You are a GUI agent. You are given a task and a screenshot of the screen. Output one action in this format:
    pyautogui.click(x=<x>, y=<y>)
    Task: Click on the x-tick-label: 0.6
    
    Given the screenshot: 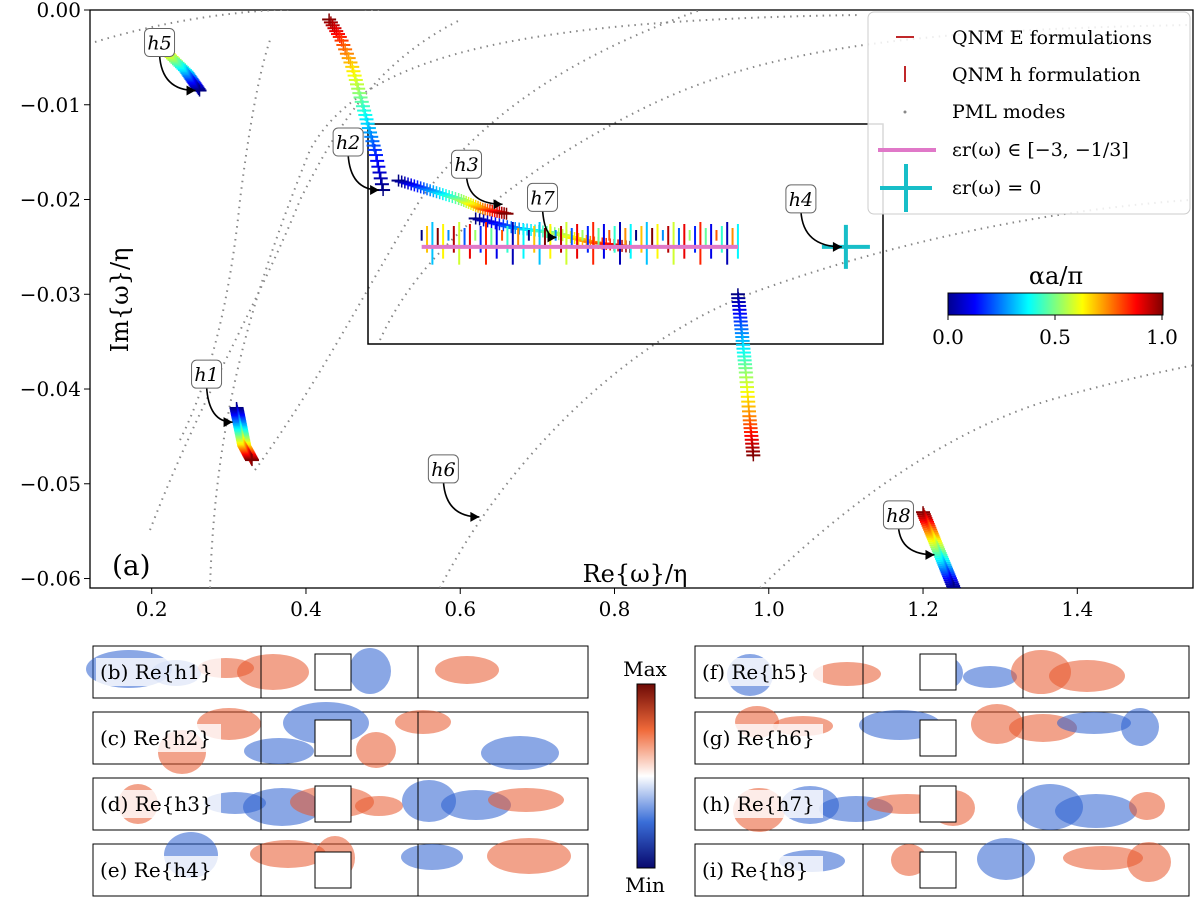 What is the action you would take?
    pyautogui.click(x=460, y=609)
    